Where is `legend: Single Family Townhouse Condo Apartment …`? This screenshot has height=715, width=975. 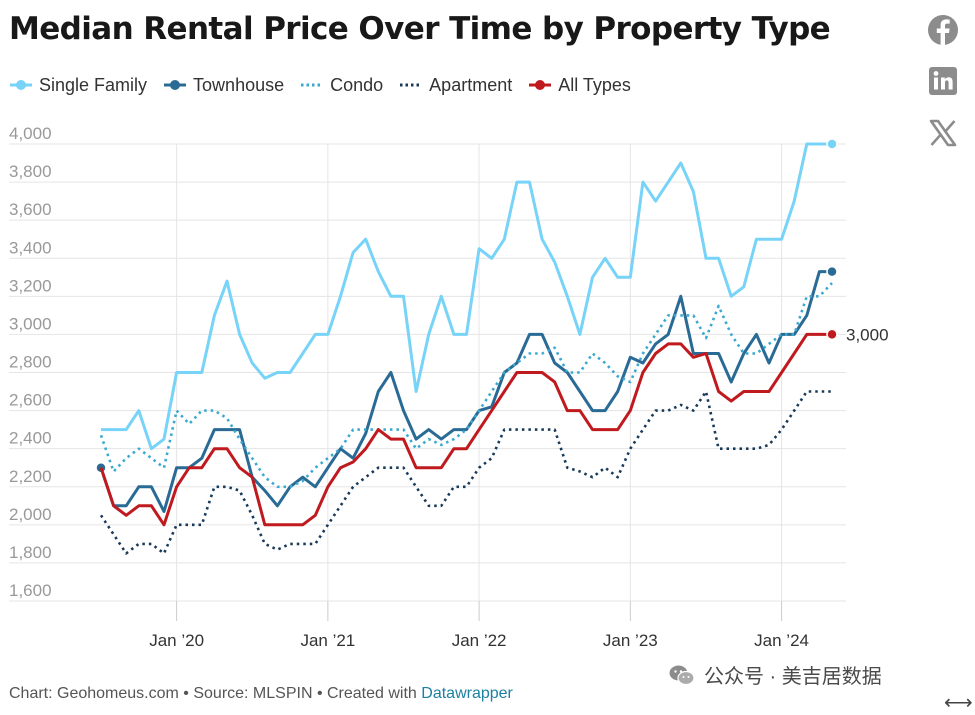 legend: Single Family Townhouse Condo Apartment … is located at coordinates (328, 85).